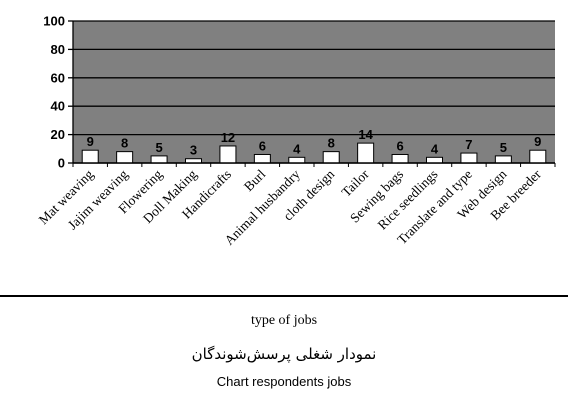 Image resolution: width=568 pixels, height=398 pixels. Describe the element at coordinates (58, 106) in the screenshot. I see `y-tick-label: 40` at that location.